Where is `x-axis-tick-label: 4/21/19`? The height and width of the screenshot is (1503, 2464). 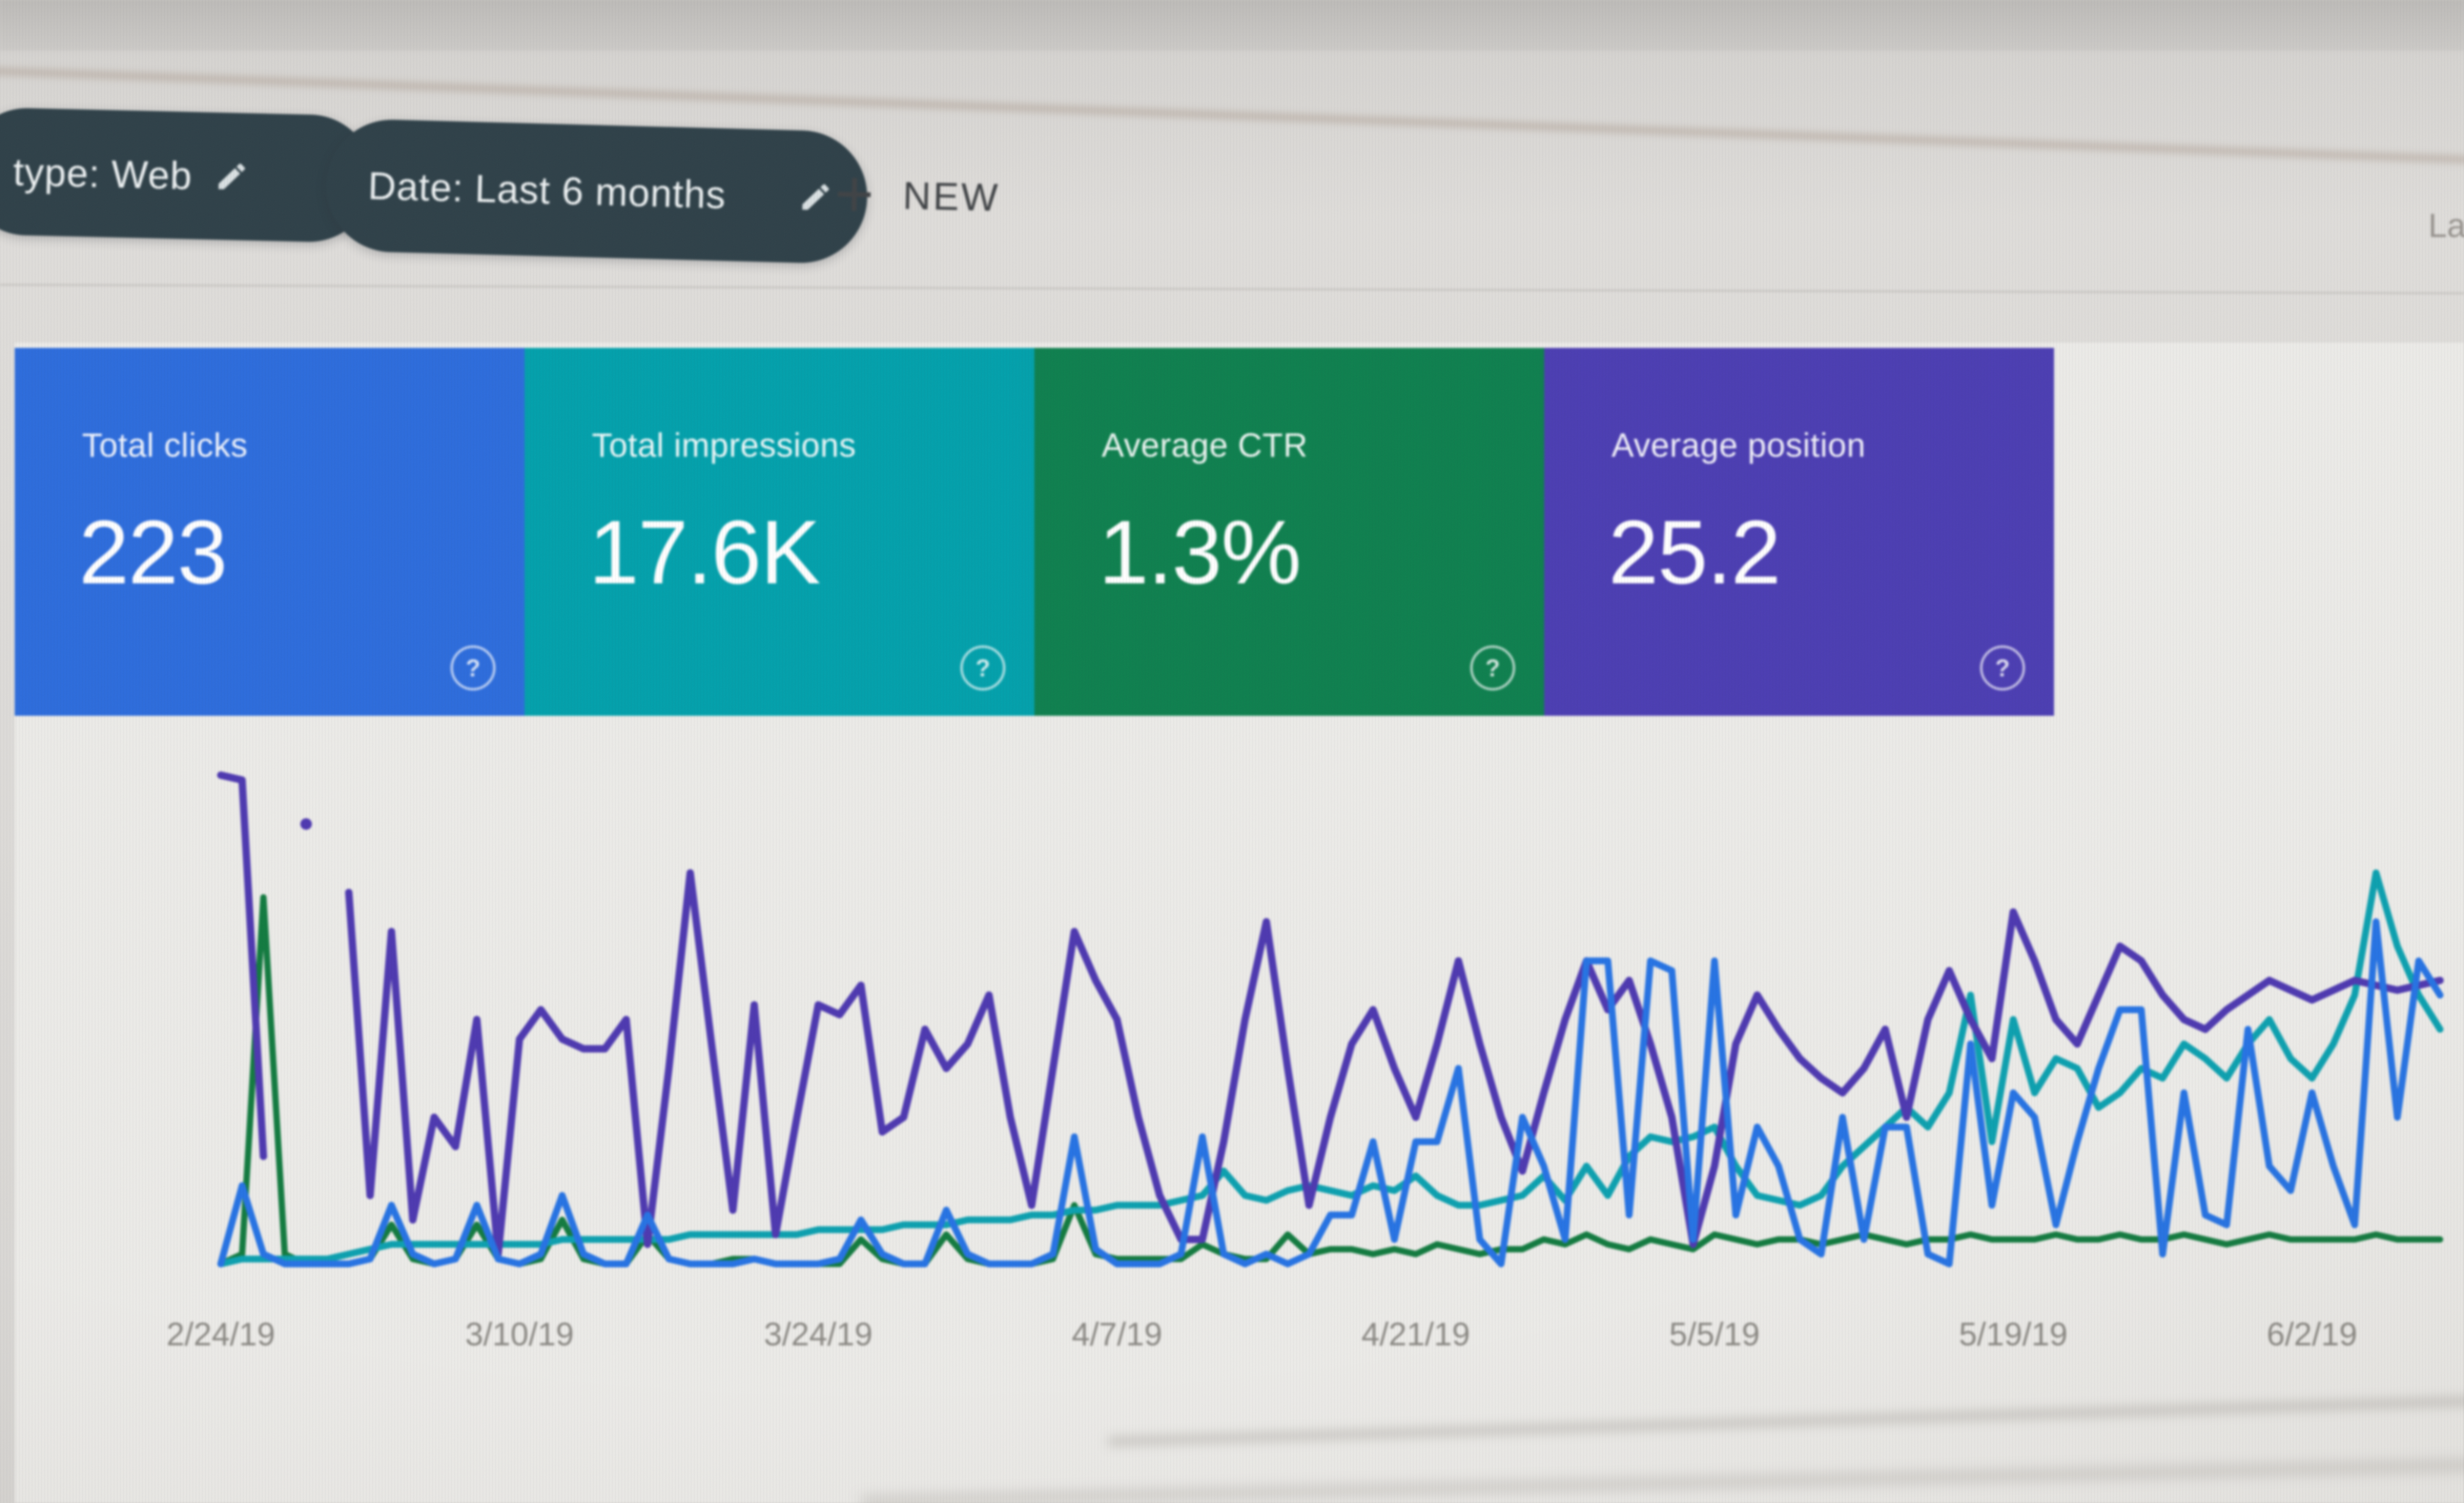
x-axis-tick-label: 4/21/19 is located at coordinates (1416, 1335).